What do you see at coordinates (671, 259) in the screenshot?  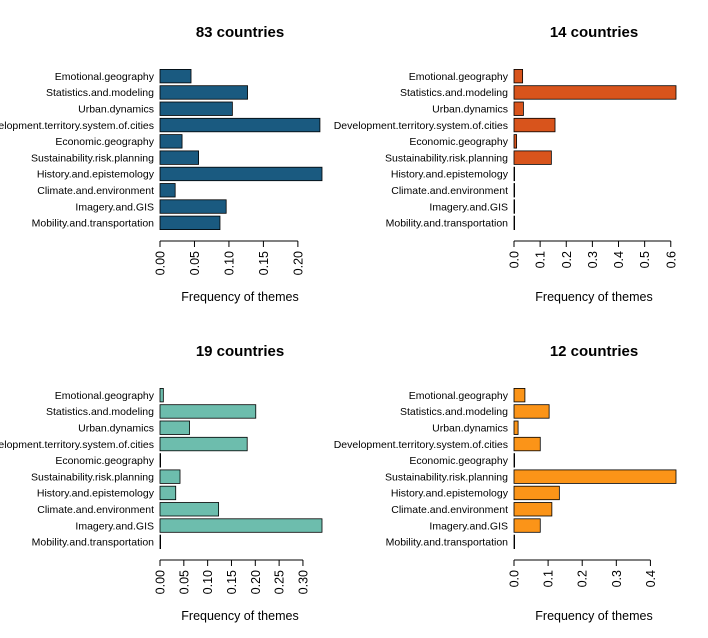 I see `x-tick-label: 0.6` at bounding box center [671, 259].